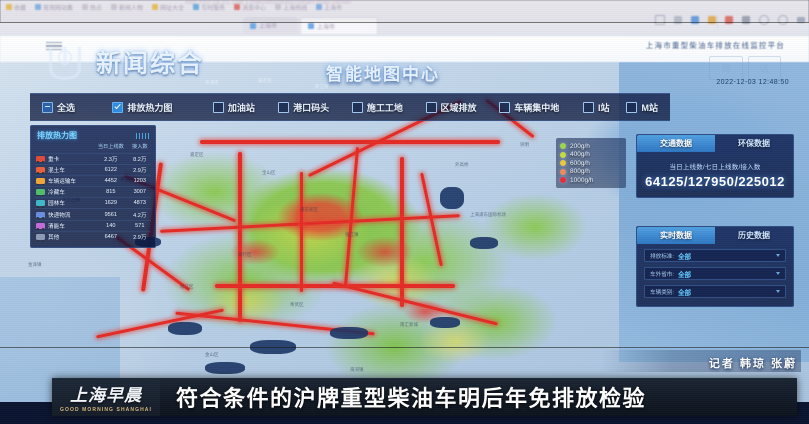 Image resolution: width=809 pixels, height=424 pixels. What do you see at coordinates (54, 159) in the screenshot?
I see `vehicle-name: 重卡` at bounding box center [54, 159].